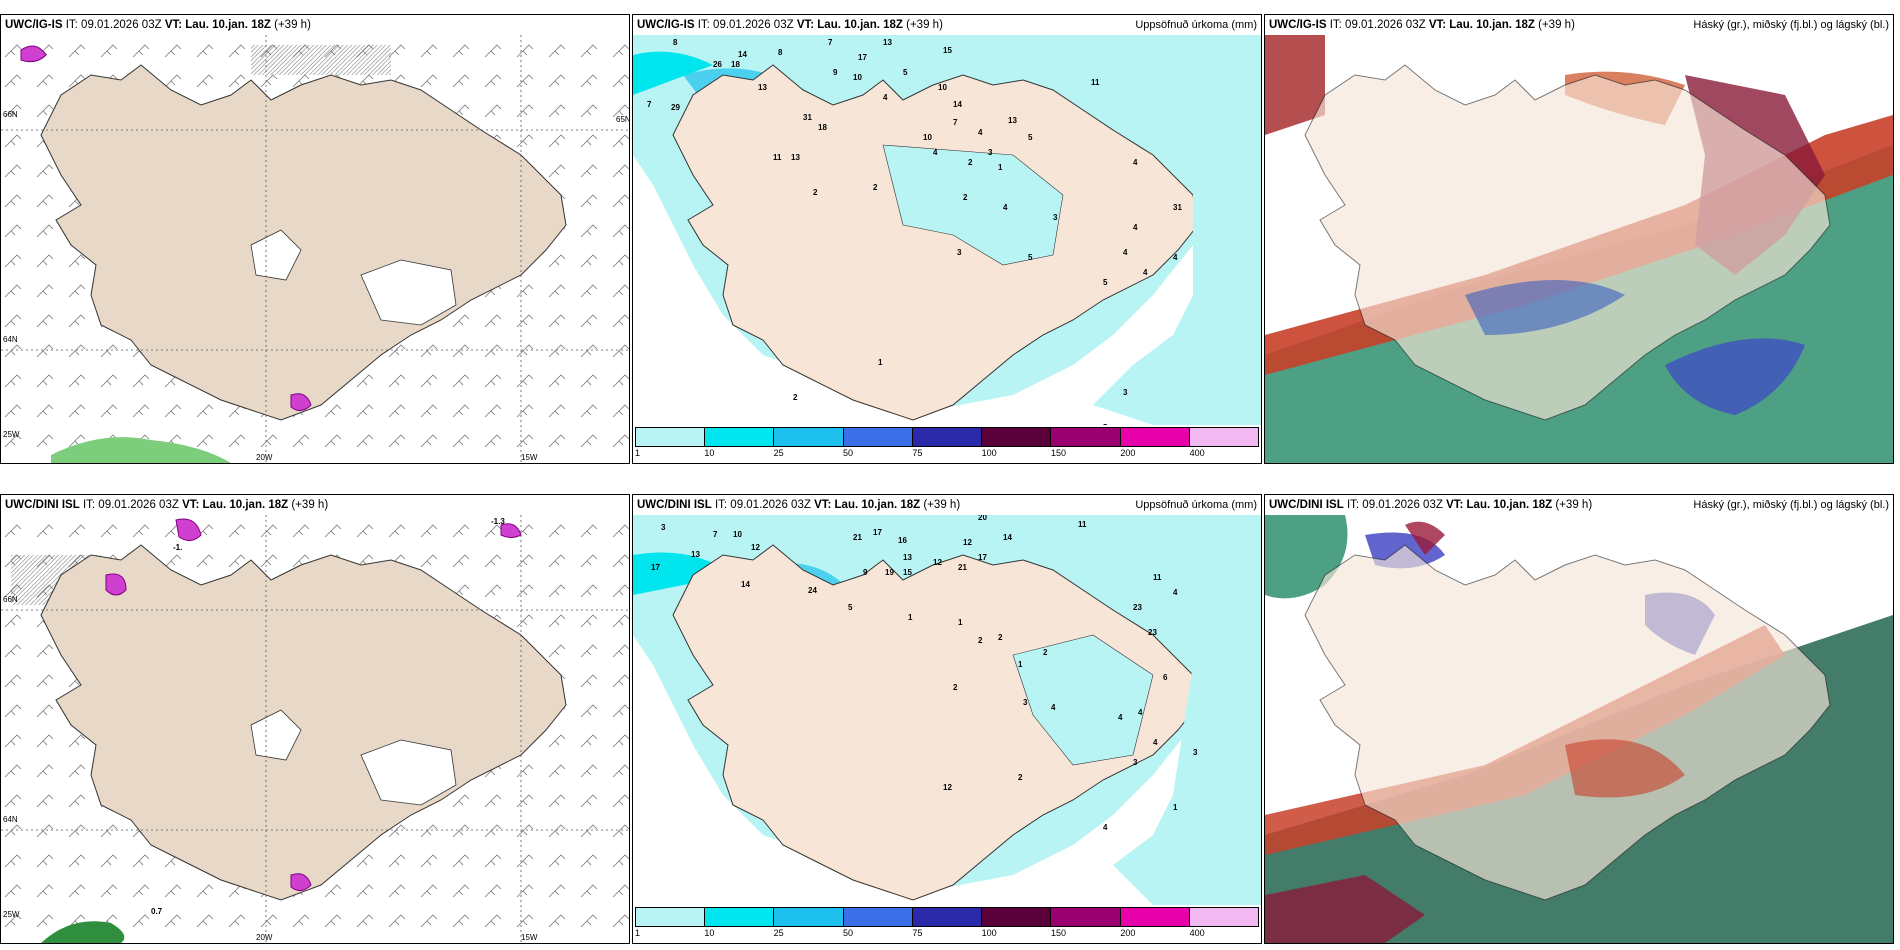  What do you see at coordinates (649, 104) in the screenshot?
I see `precip-value: 7` at bounding box center [649, 104].